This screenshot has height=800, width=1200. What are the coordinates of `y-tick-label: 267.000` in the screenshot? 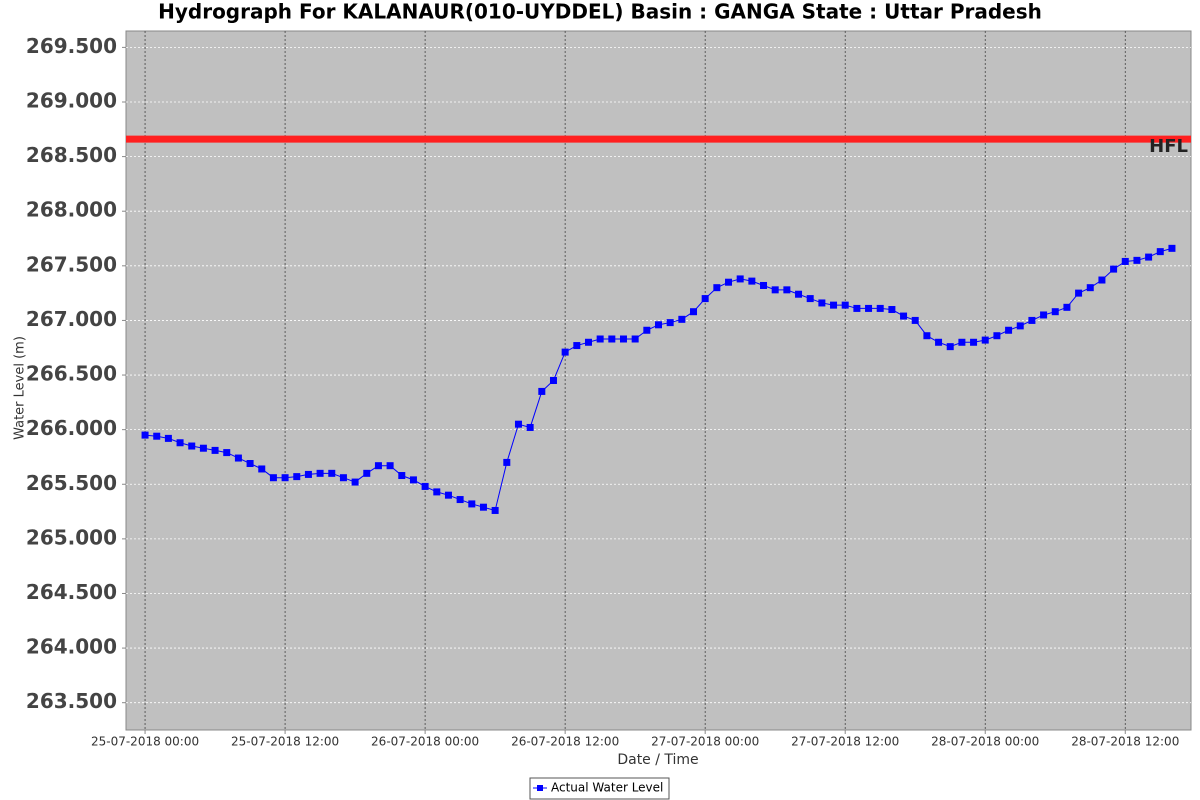 It's located at (71, 319).